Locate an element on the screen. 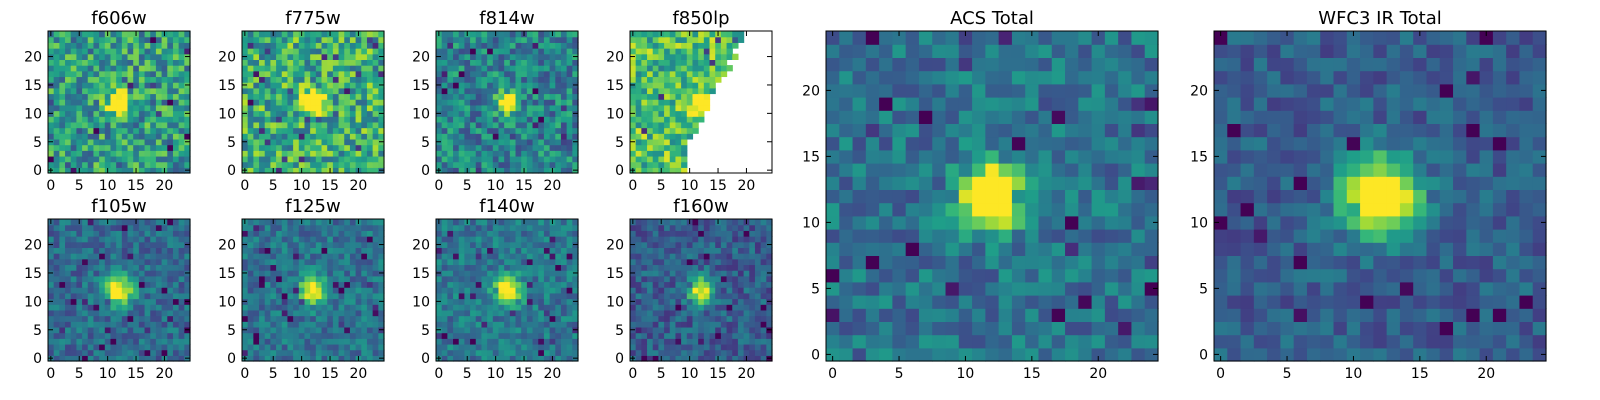  y-tick-label: 0 is located at coordinates (619, 359).